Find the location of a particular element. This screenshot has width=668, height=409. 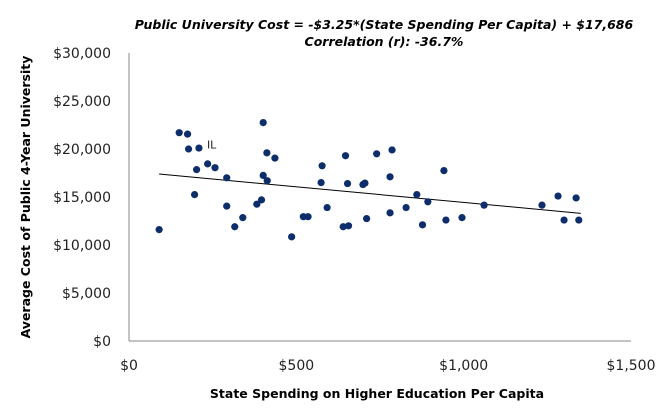

y-axis-label: Average Cost of Public 4-Year University is located at coordinates (25, 197).